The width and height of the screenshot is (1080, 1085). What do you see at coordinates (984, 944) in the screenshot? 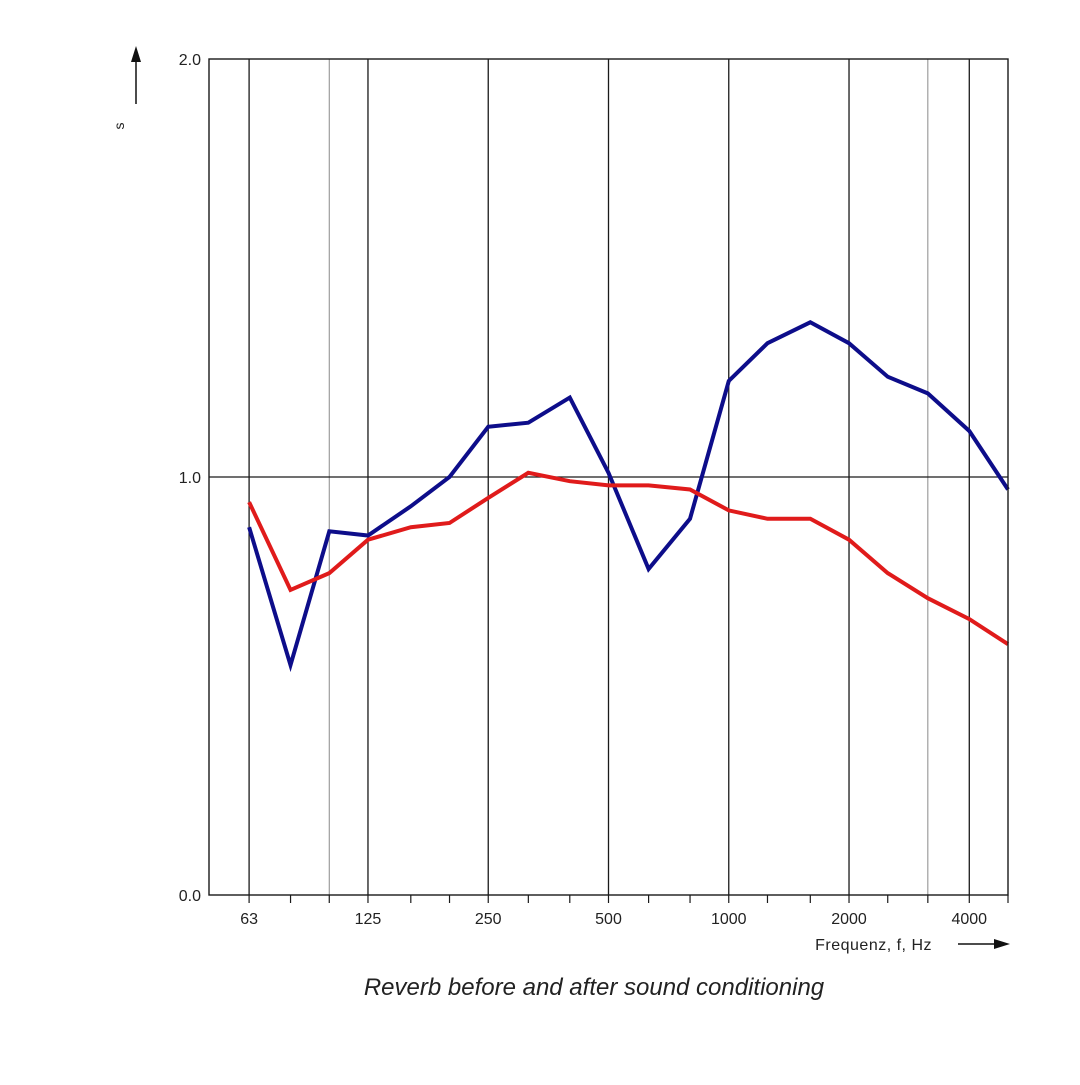
I see `x-axis-arrow` at bounding box center [984, 944].